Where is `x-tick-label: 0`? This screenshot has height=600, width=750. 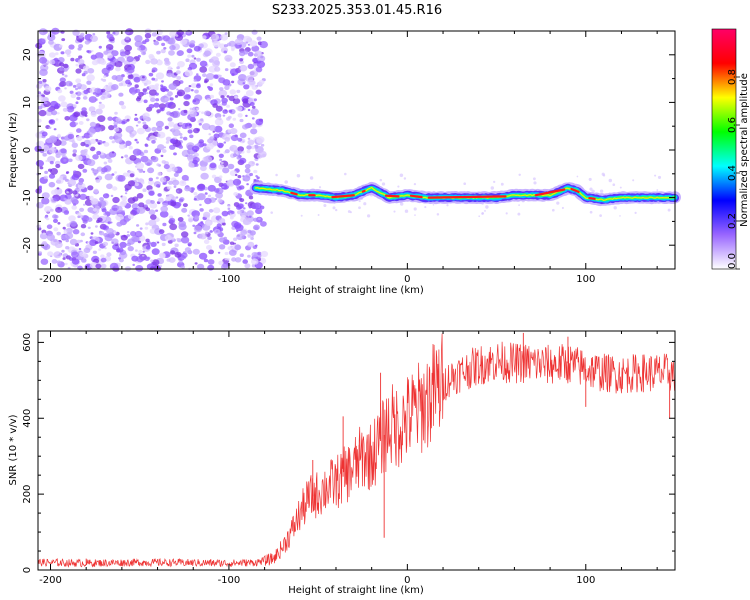
x-tick-label: 0 is located at coordinates (407, 580).